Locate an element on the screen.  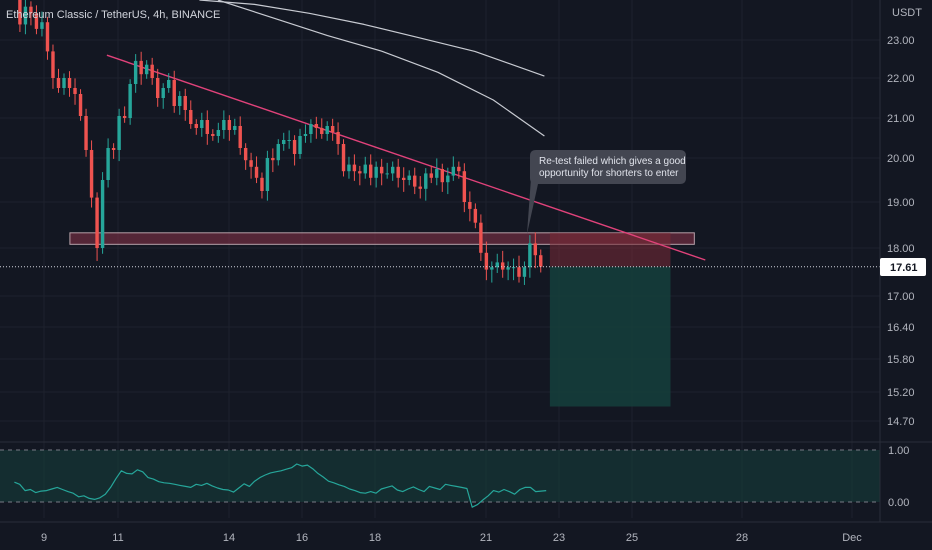
price-tick-label: 23.00 is located at coordinates (901, 41).